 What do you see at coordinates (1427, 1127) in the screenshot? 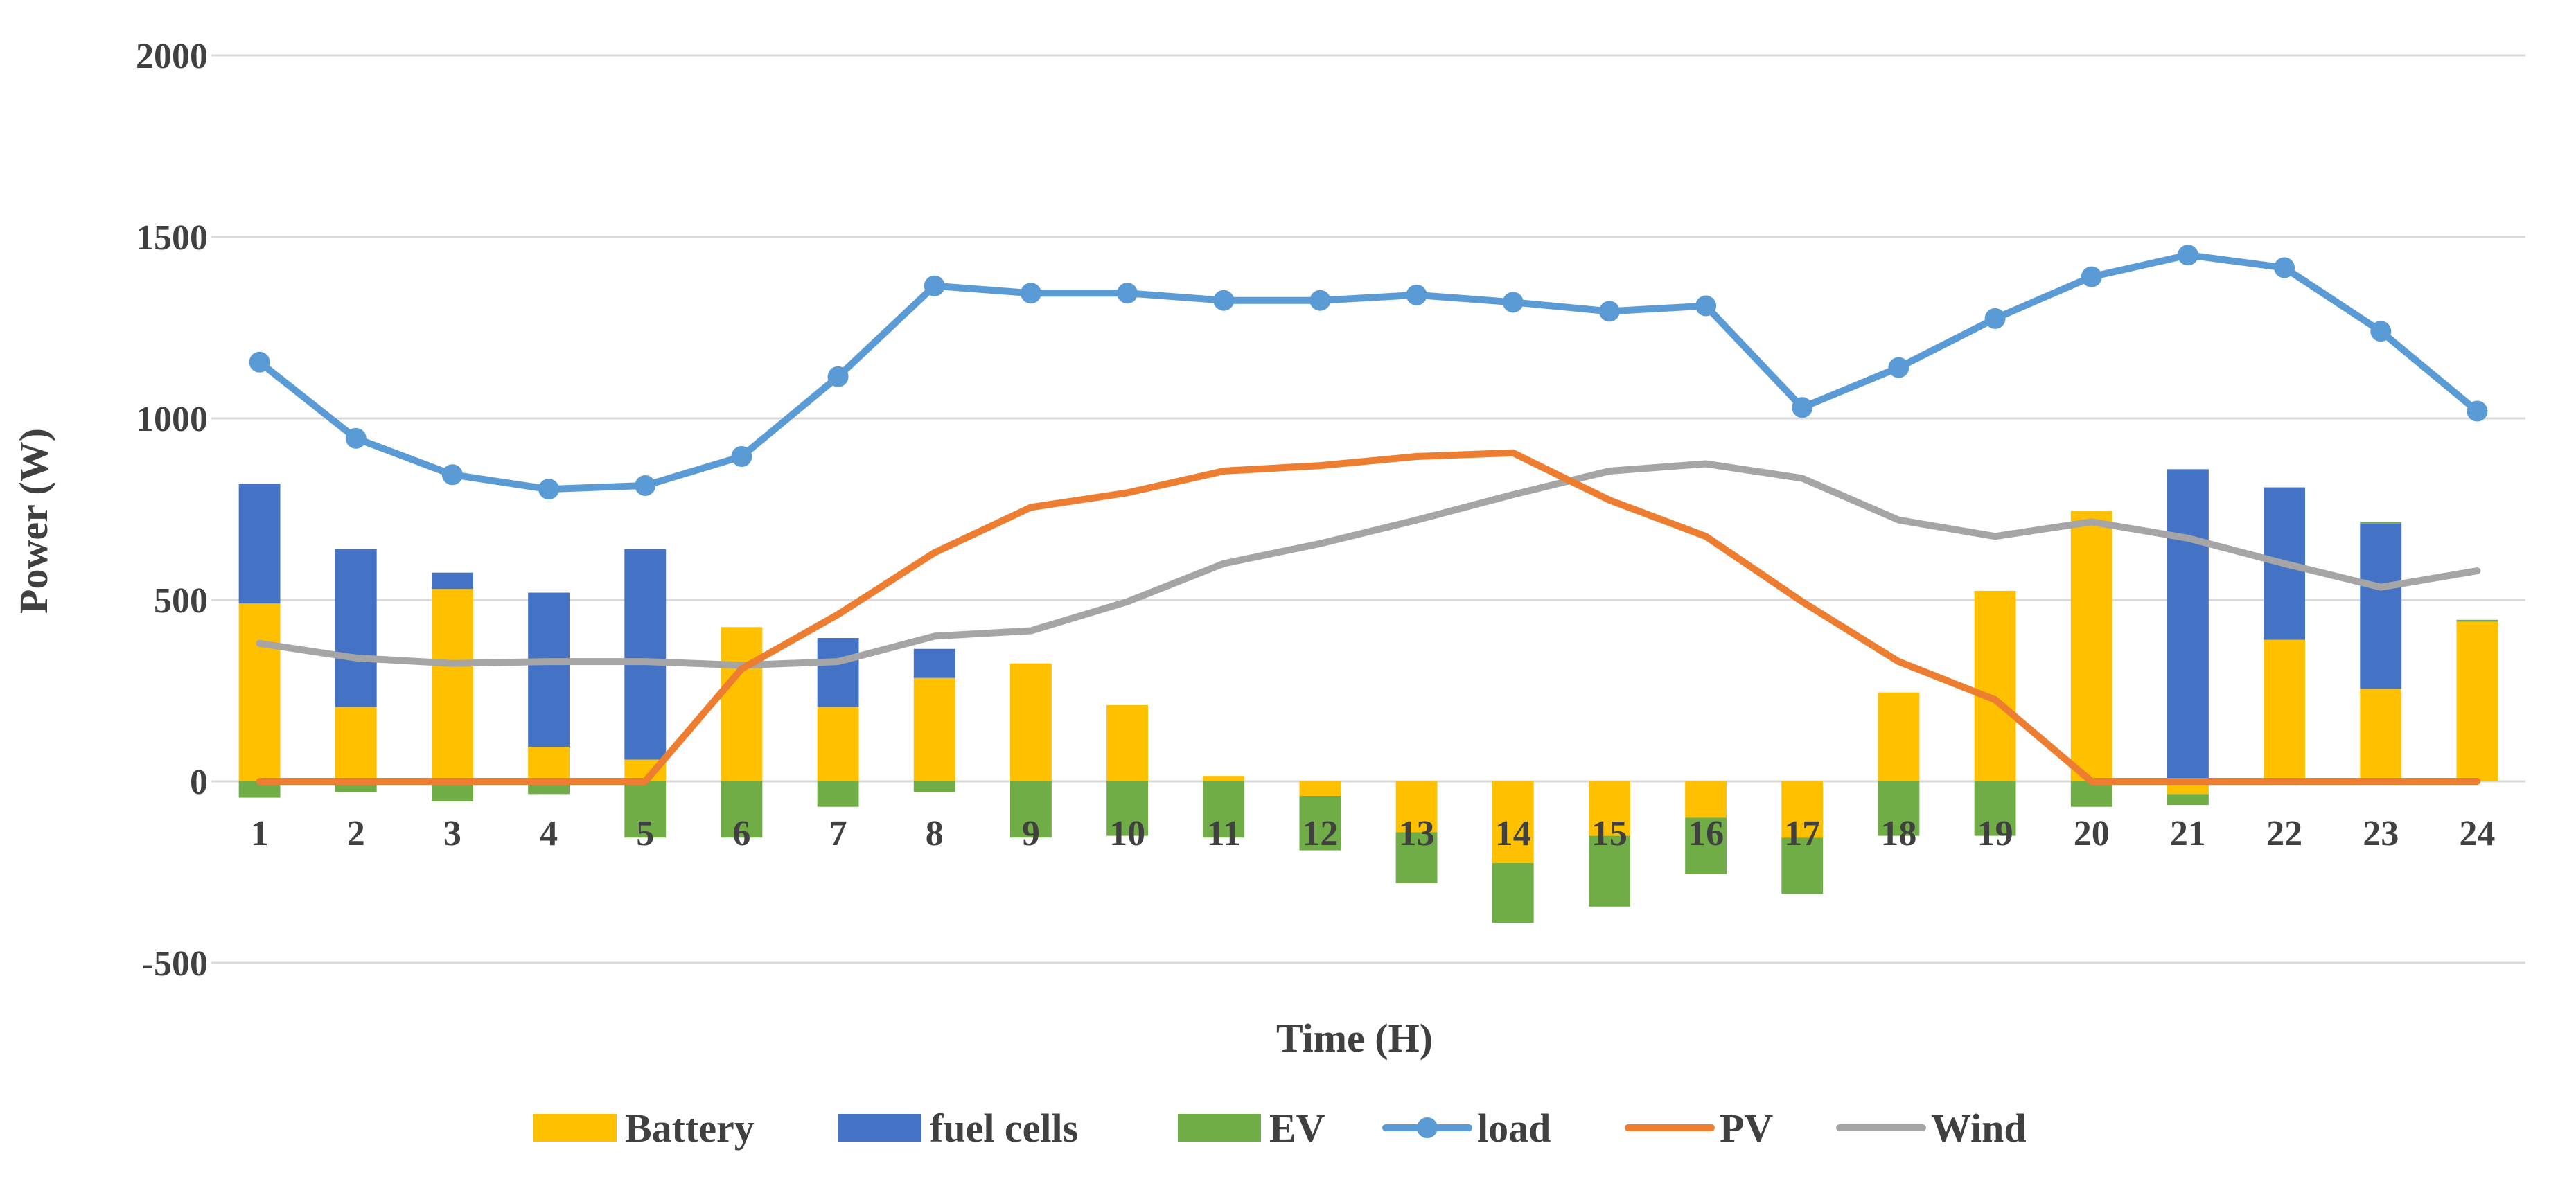
I see `legend-marker` at bounding box center [1427, 1127].